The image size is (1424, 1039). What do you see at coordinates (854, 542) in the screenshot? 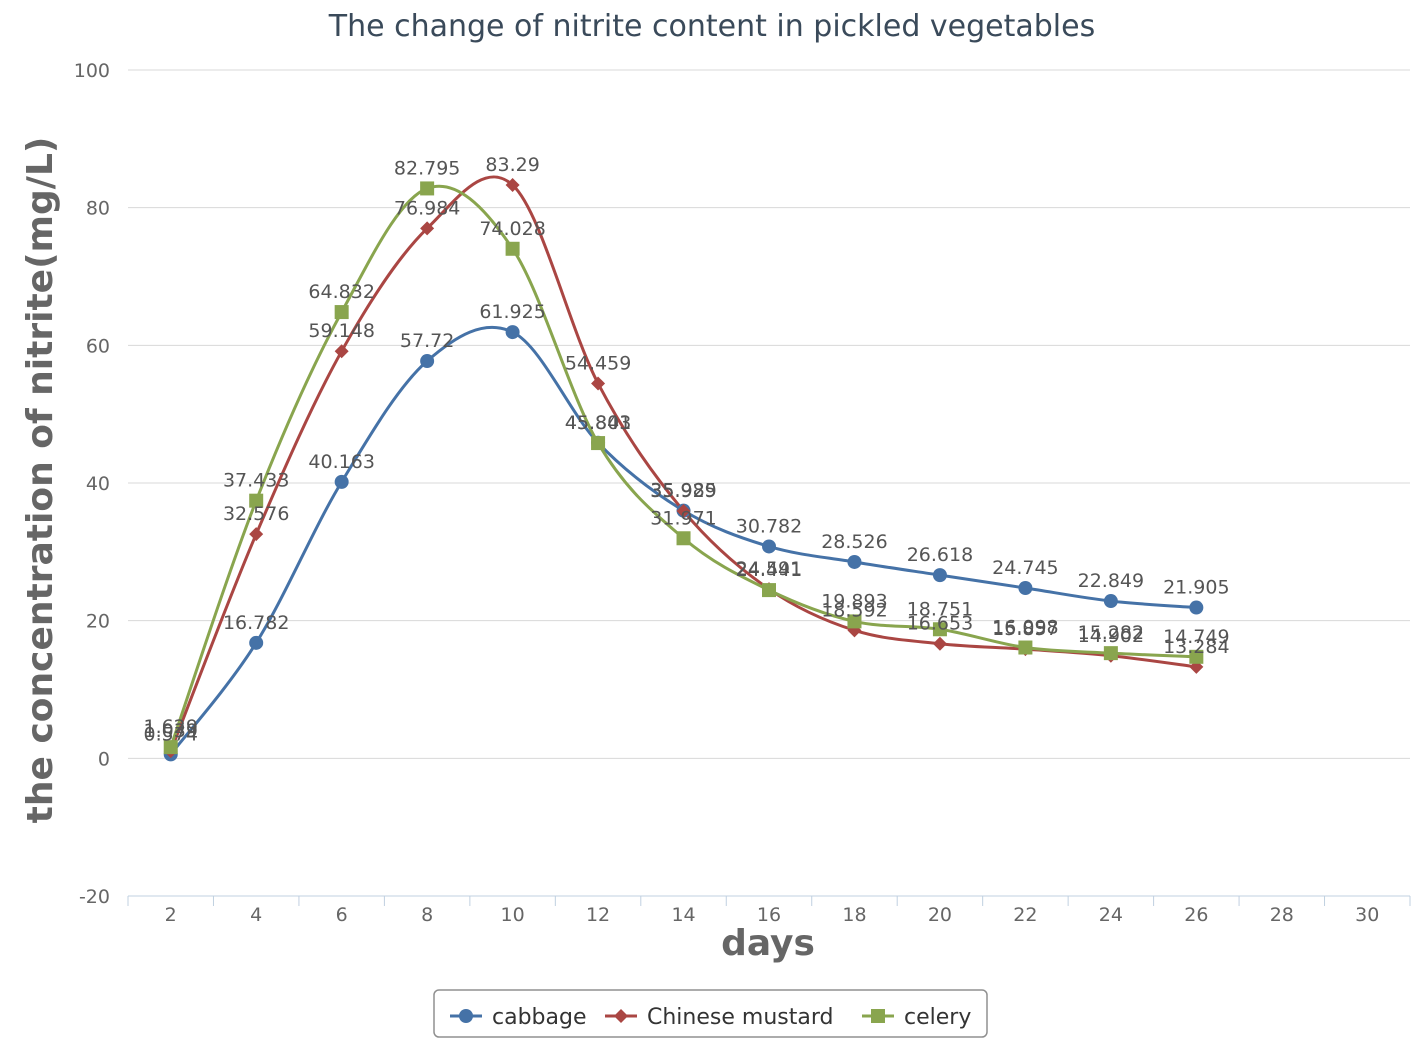
I see `data-label-cabbage: 28.526` at bounding box center [854, 542].